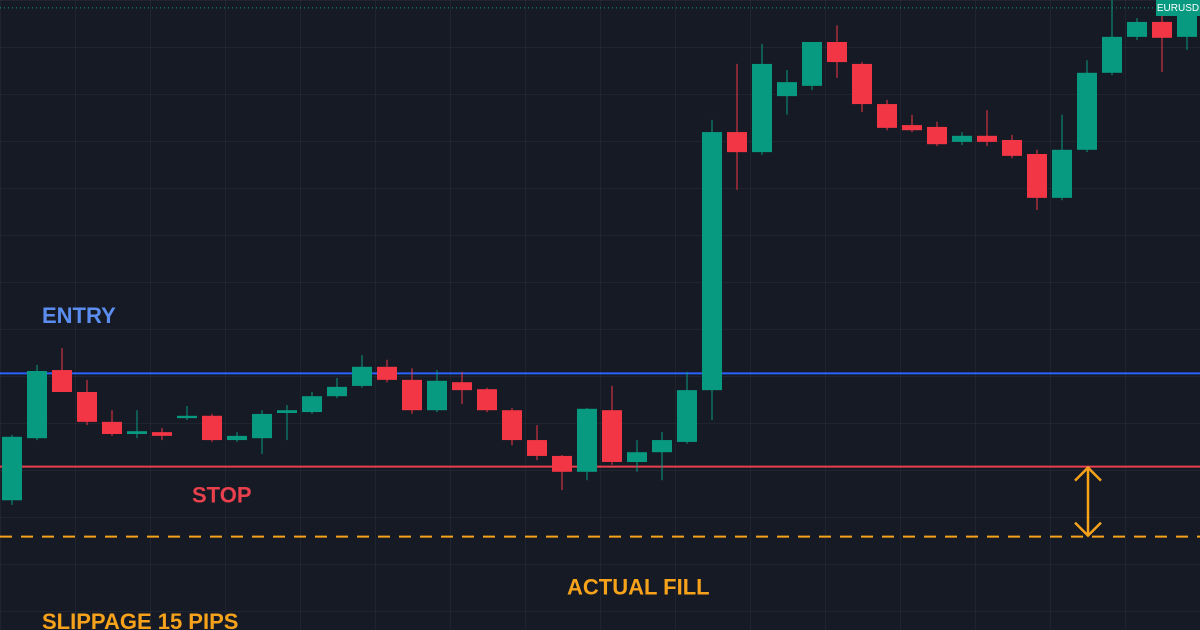 The height and width of the screenshot is (630, 1200). What do you see at coordinates (638, 586) in the screenshot?
I see `level-label: ACTUAL FILL` at bounding box center [638, 586].